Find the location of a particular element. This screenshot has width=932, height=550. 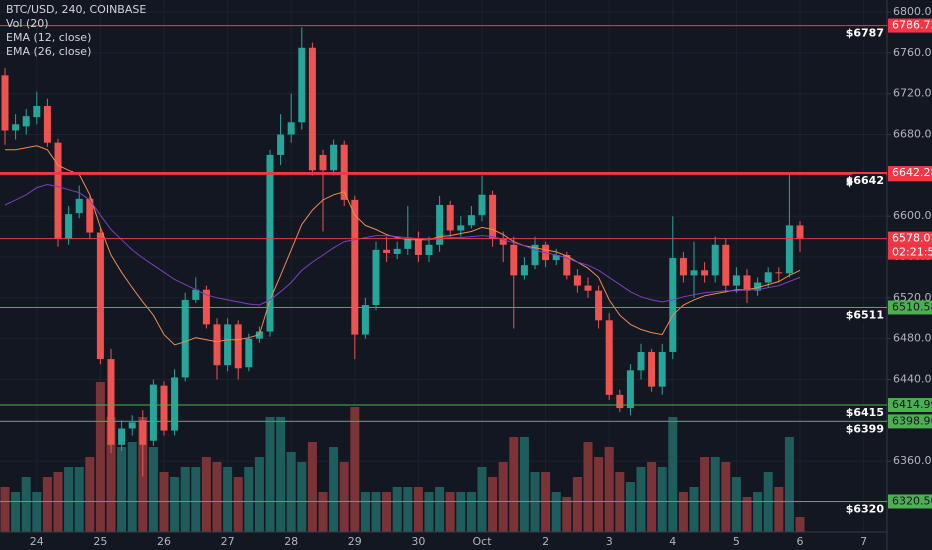

price-axis-label: 6414.99 is located at coordinates (912, 404).